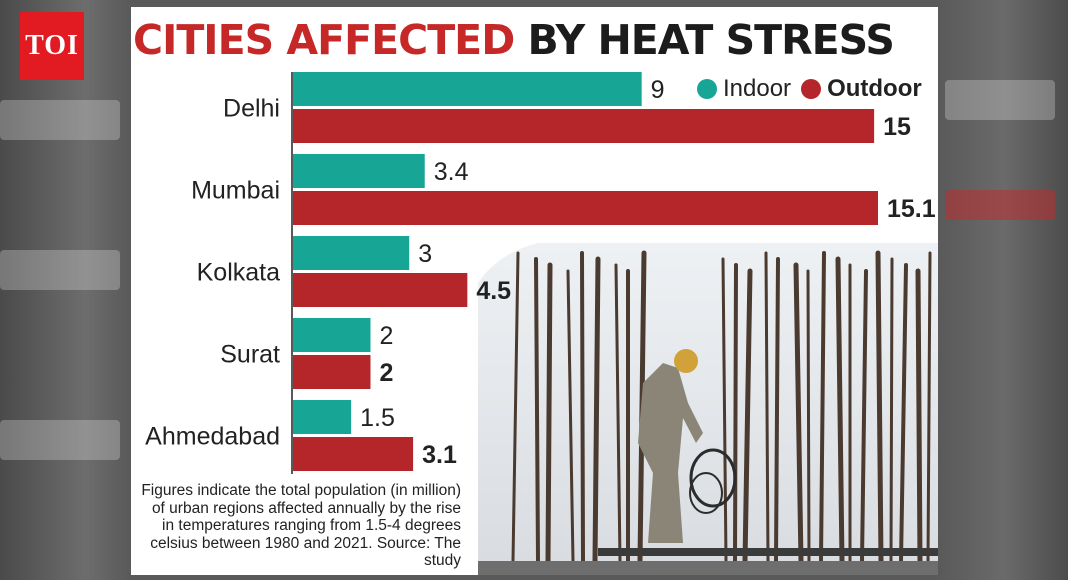 Image resolution: width=1068 pixels, height=580 pixels. What do you see at coordinates (425, 254) in the screenshot?
I see `data-label-indoor: 3` at bounding box center [425, 254].